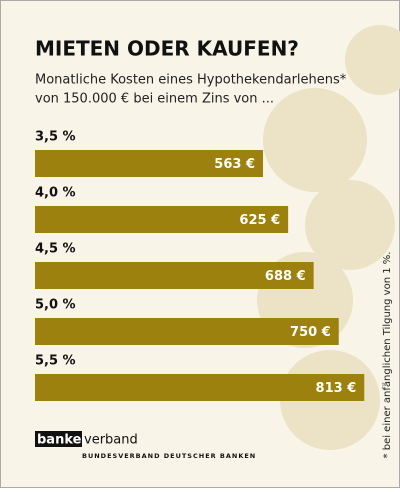 This screenshot has height=492, width=400. I want to click on category-label: 5,5 %, so click(55, 361).